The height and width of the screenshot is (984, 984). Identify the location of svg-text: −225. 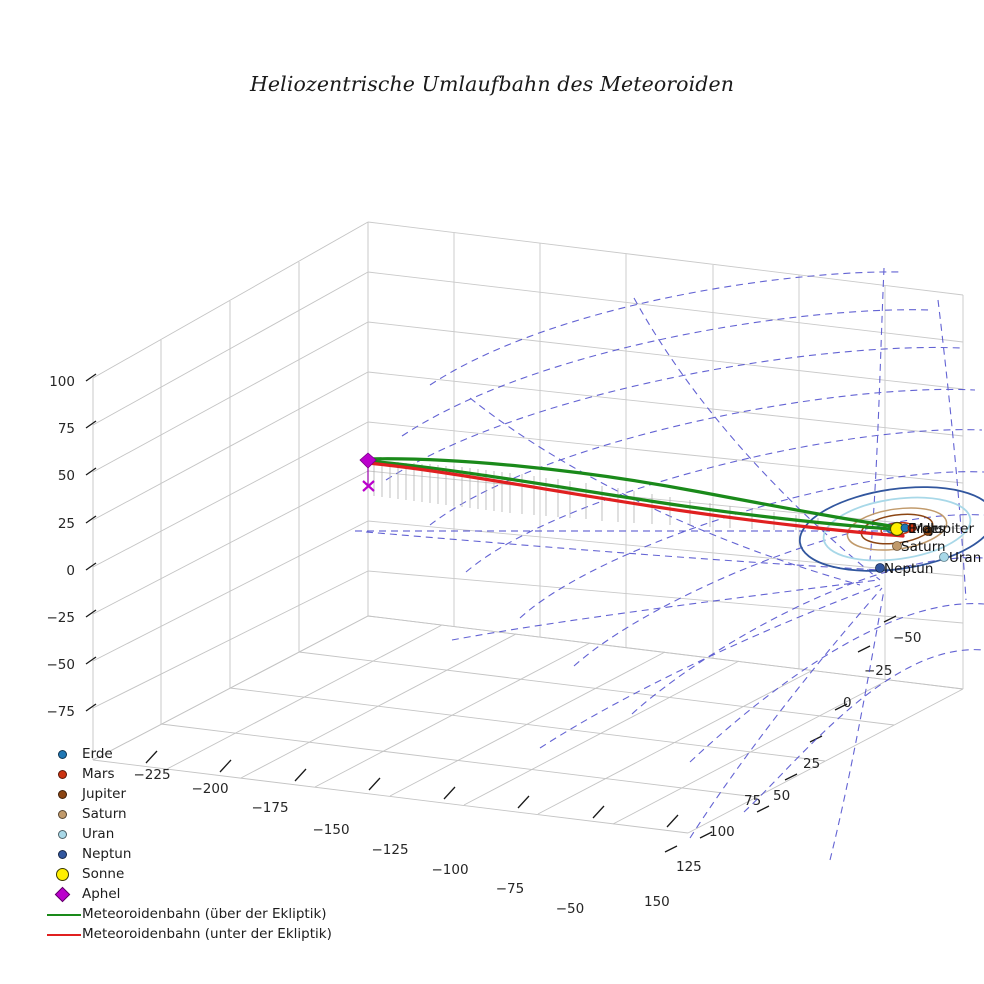
(151, 775).